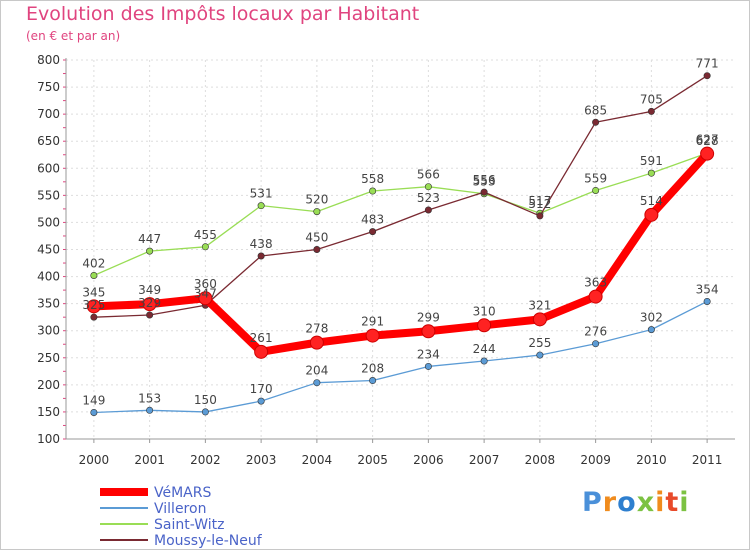 This screenshot has height=550, width=750. What do you see at coordinates (627, 502) in the screenshot?
I see `logo-letter: o` at bounding box center [627, 502].